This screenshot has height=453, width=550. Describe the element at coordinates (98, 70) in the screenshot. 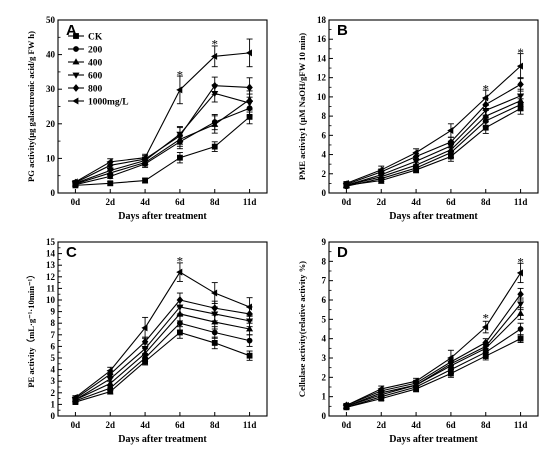

I see `legend: CK 200 400 600 800 1000mg/L` at that location.